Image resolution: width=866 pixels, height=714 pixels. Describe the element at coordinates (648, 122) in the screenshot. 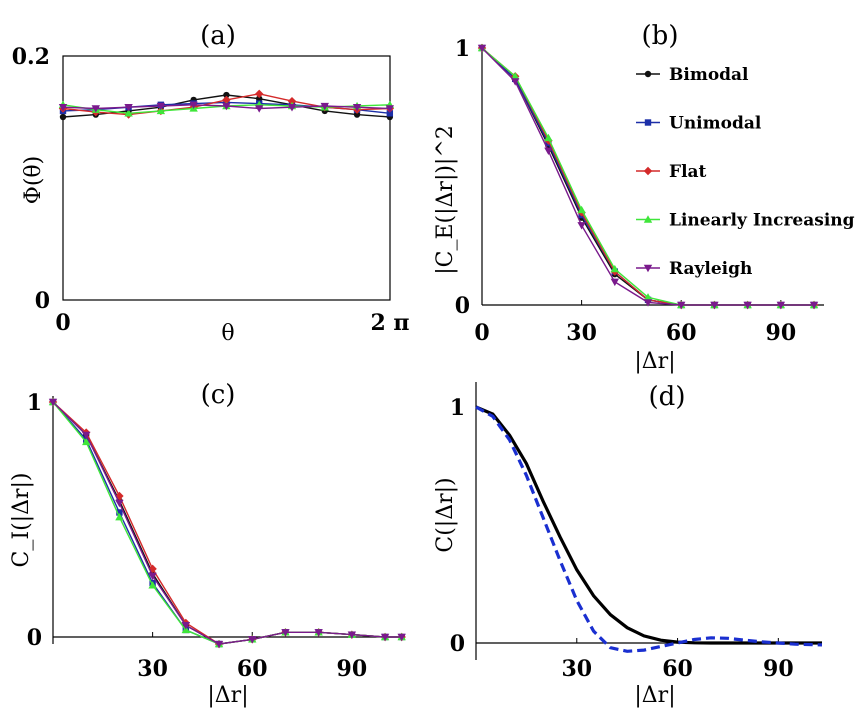

I see `legend-marker-unimodal` at that location.